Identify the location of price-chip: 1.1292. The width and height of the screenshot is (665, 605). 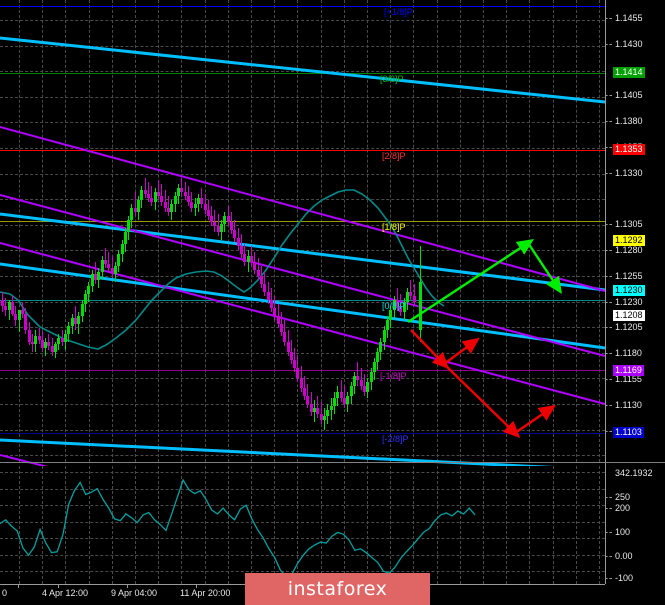
(629, 240).